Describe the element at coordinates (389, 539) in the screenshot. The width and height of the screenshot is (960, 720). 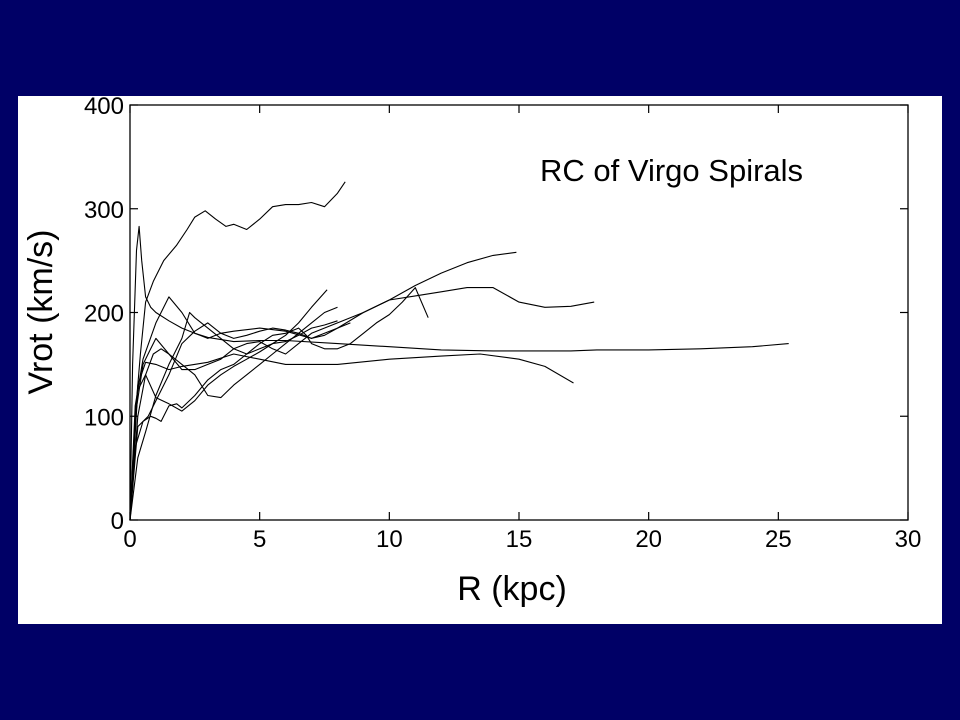
I see `x-tick-label: 10` at that location.